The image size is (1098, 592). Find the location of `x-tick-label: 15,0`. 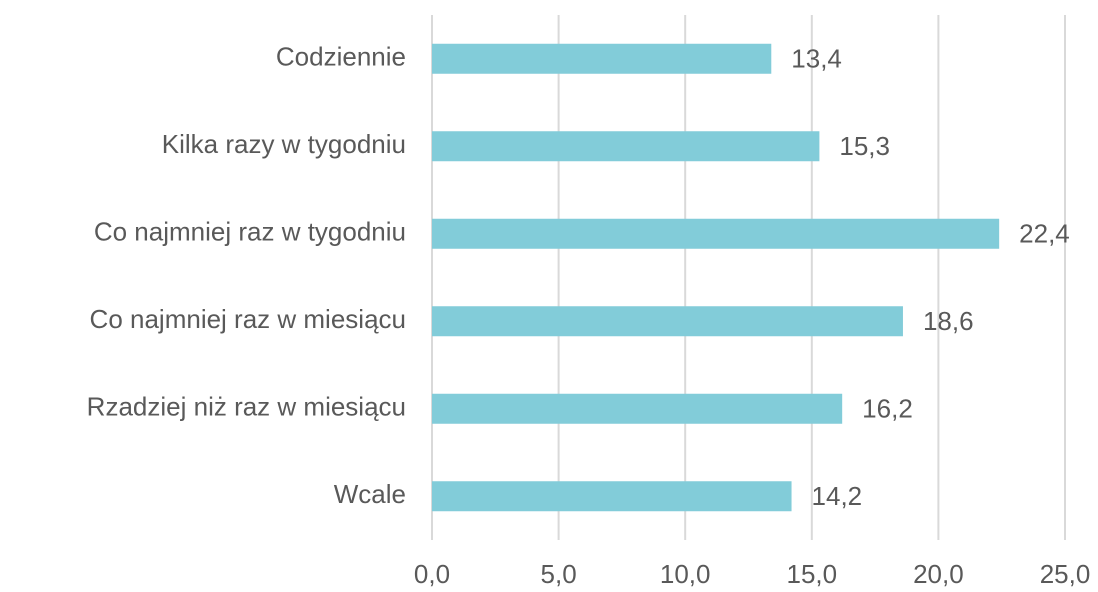

x-tick-label: 15,0 is located at coordinates (811, 574).